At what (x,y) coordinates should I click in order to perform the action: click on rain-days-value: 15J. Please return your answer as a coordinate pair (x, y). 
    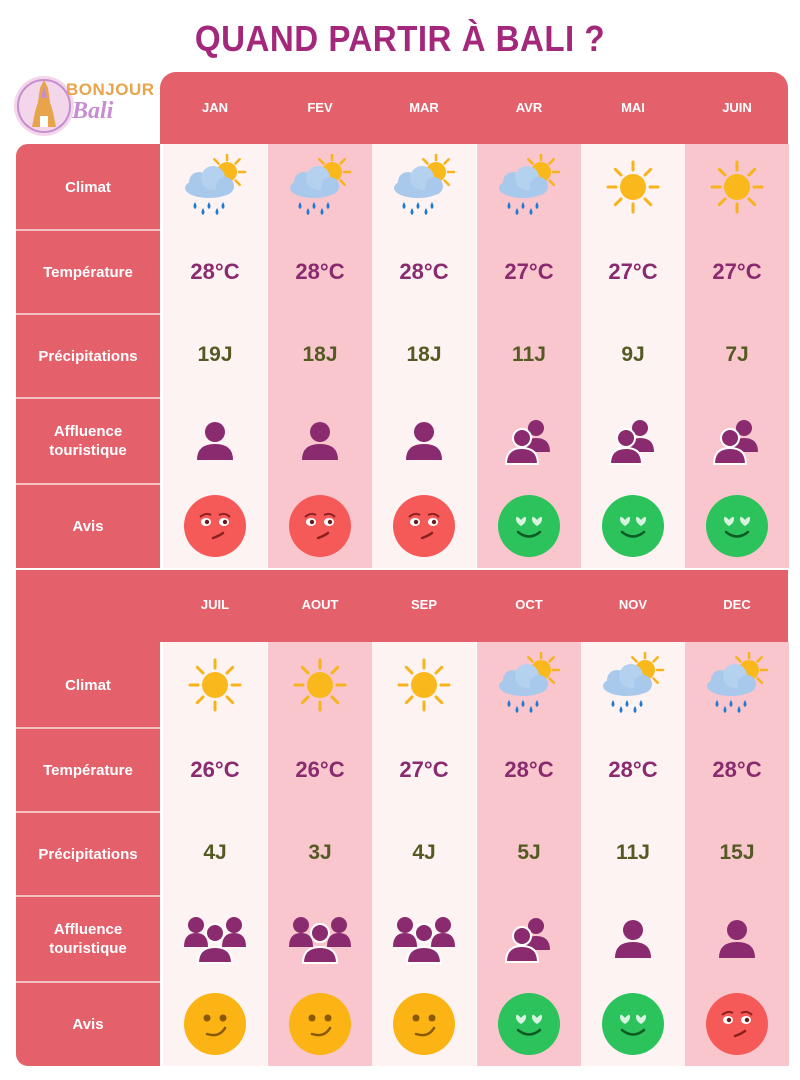
    Looking at the image, I should click on (737, 852).